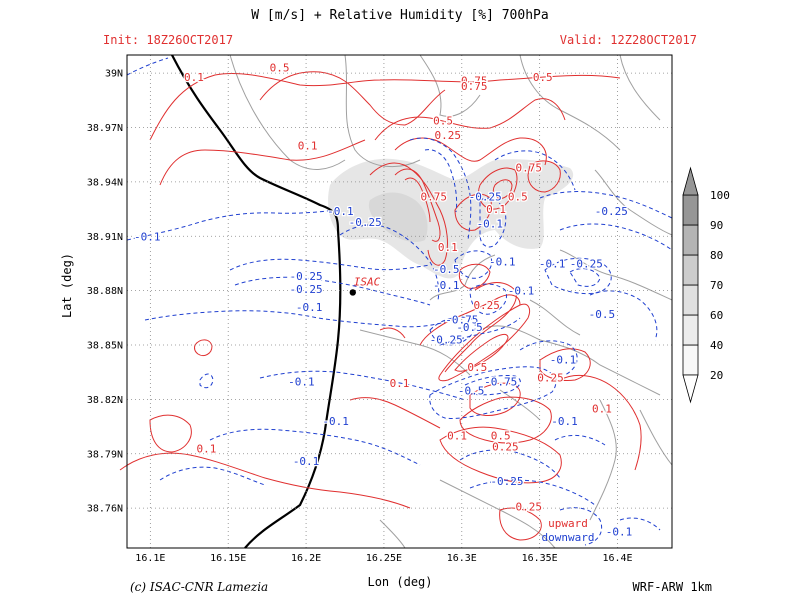 The width and height of the screenshot is (800, 600). What do you see at coordinates (105, 291) in the screenshot?
I see `y-tick-label: 38.88N` at bounding box center [105, 291].